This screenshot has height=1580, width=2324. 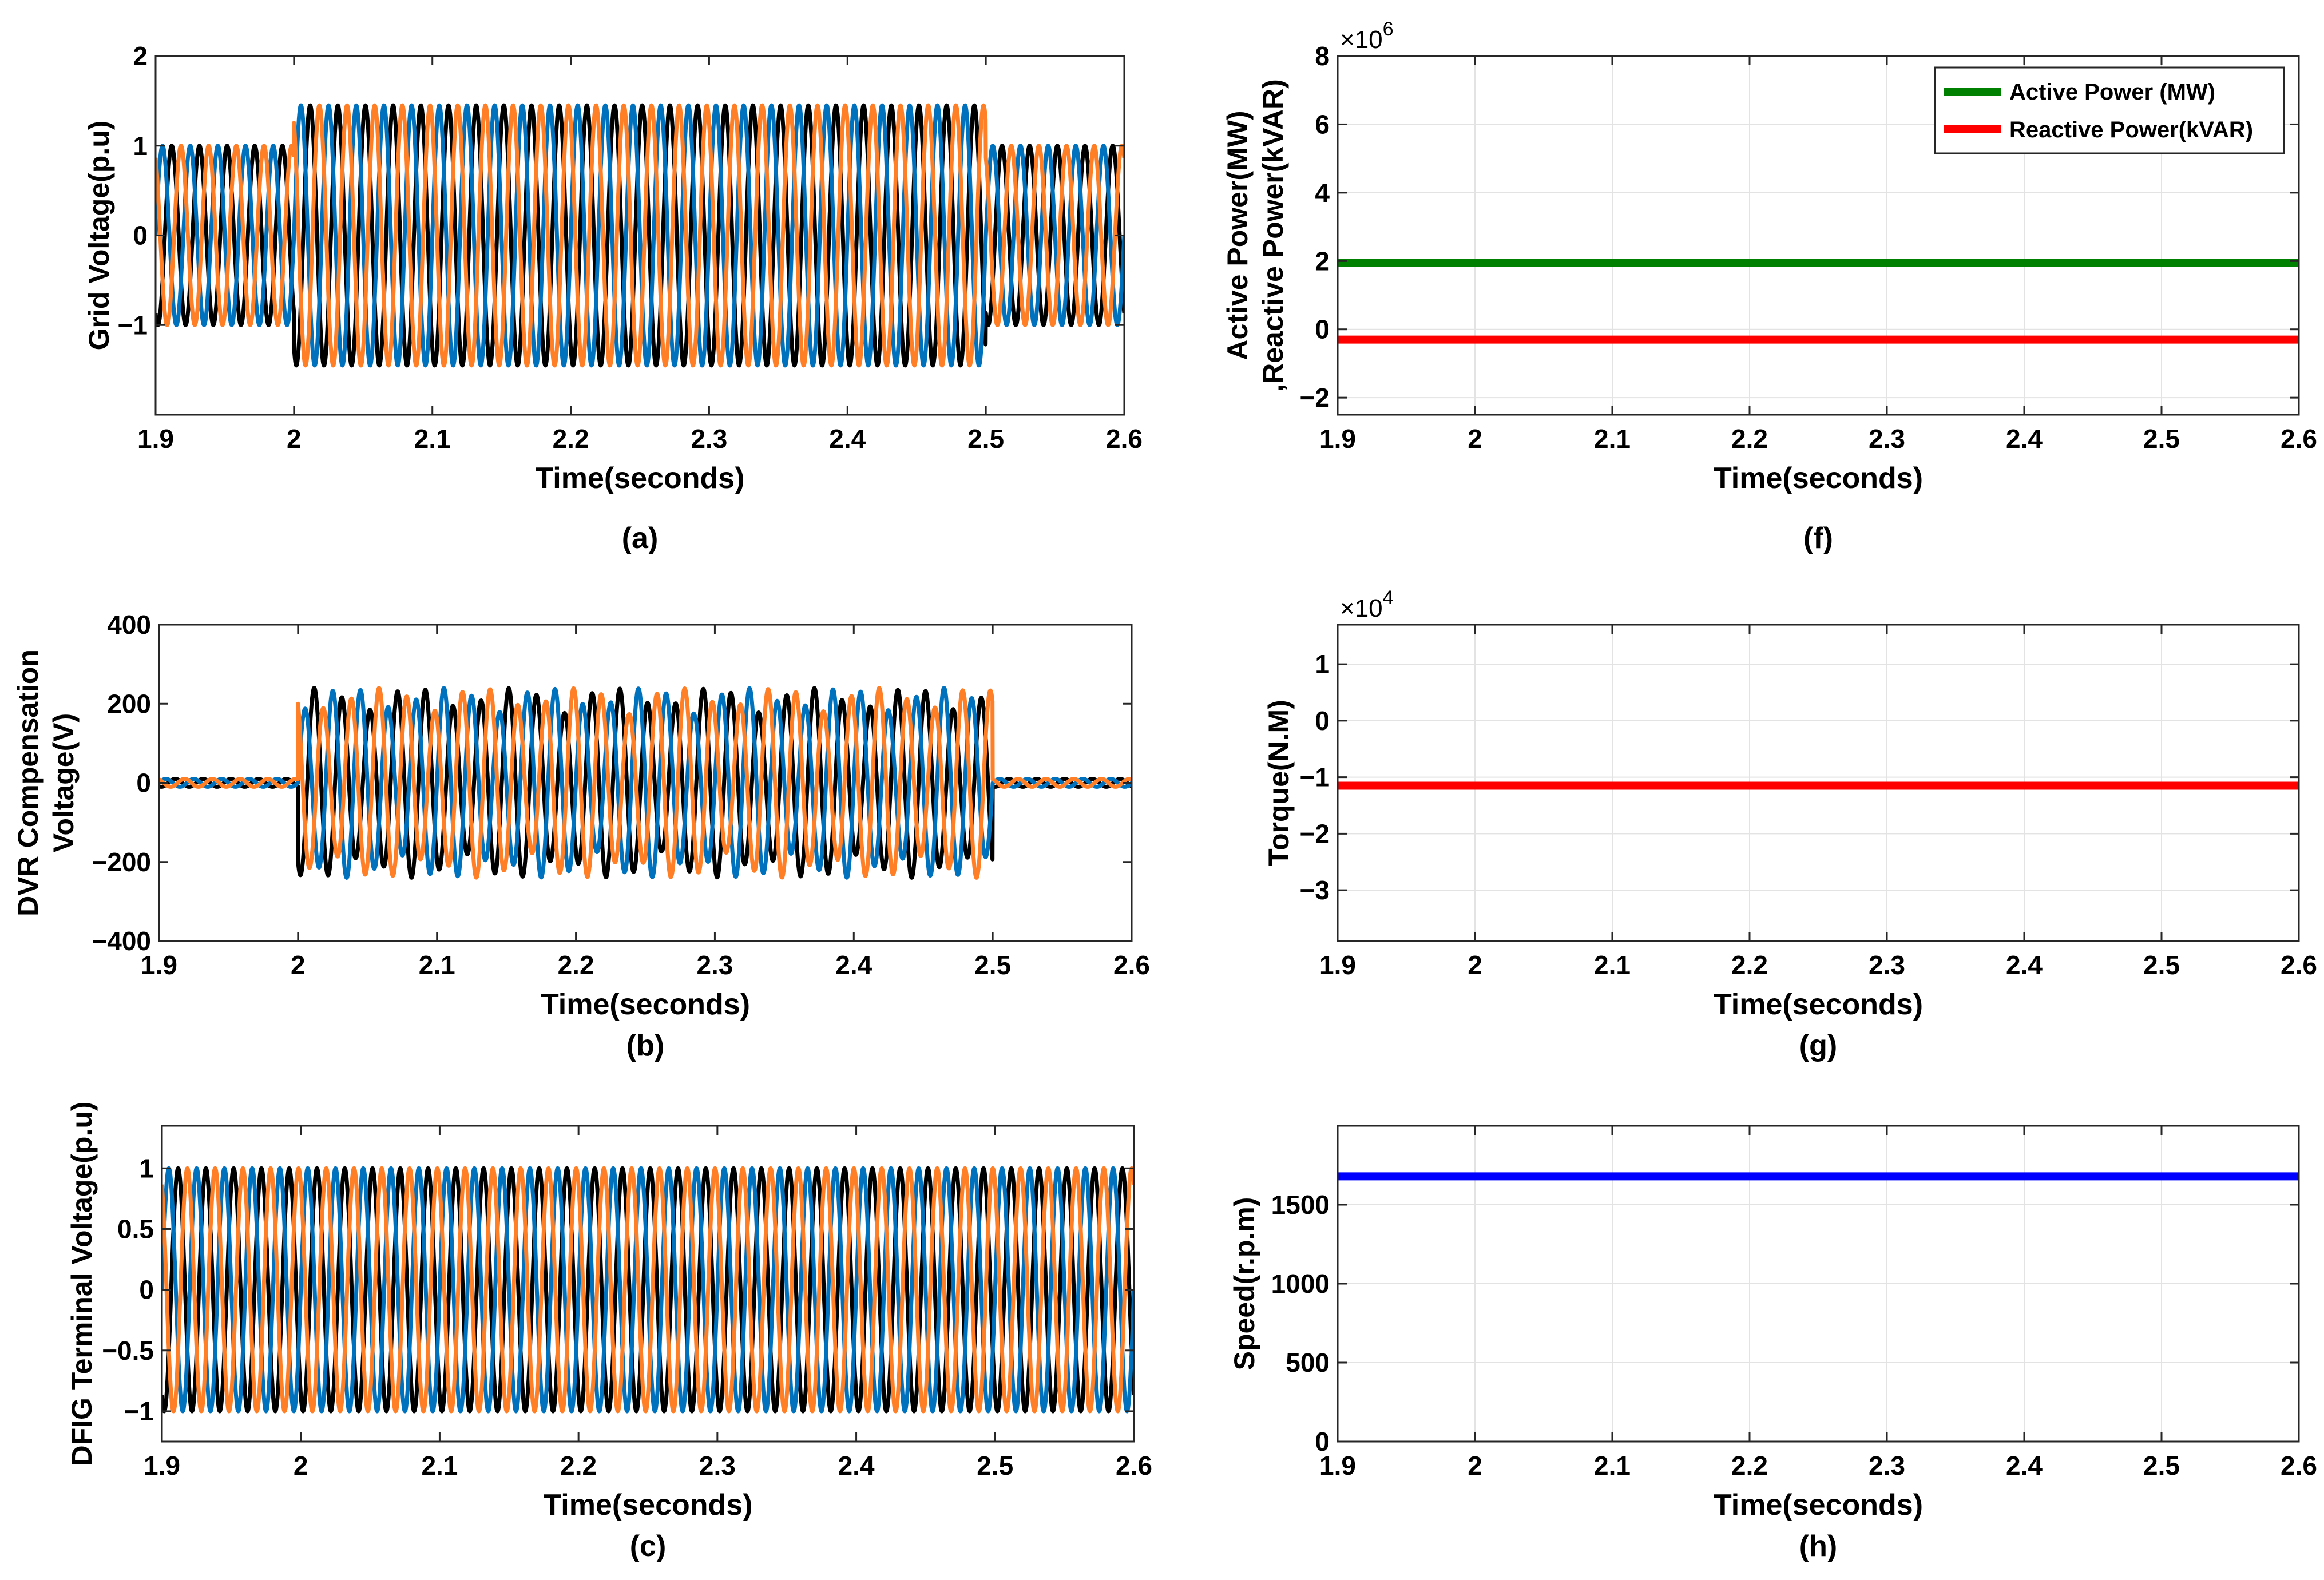 I want to click on panel-caption: (b), so click(x=645, y=1045).